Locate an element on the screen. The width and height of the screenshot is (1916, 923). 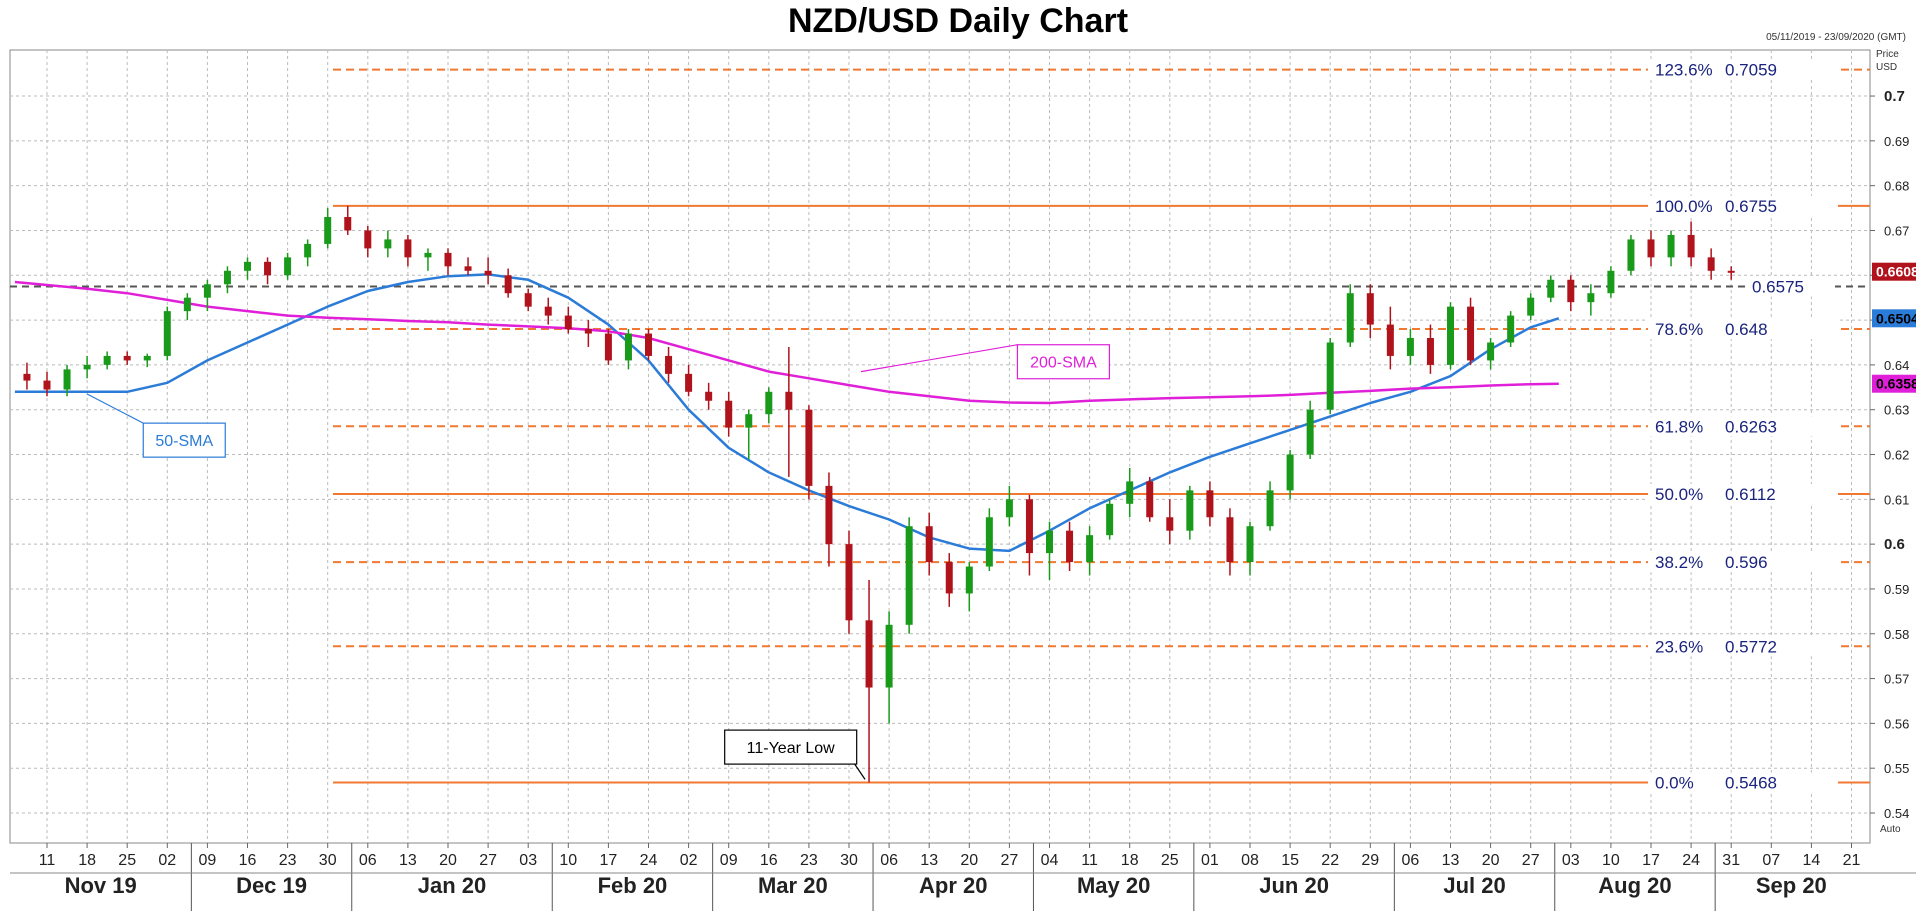
annotation-label: 200-SMA is located at coordinates (1063, 363).